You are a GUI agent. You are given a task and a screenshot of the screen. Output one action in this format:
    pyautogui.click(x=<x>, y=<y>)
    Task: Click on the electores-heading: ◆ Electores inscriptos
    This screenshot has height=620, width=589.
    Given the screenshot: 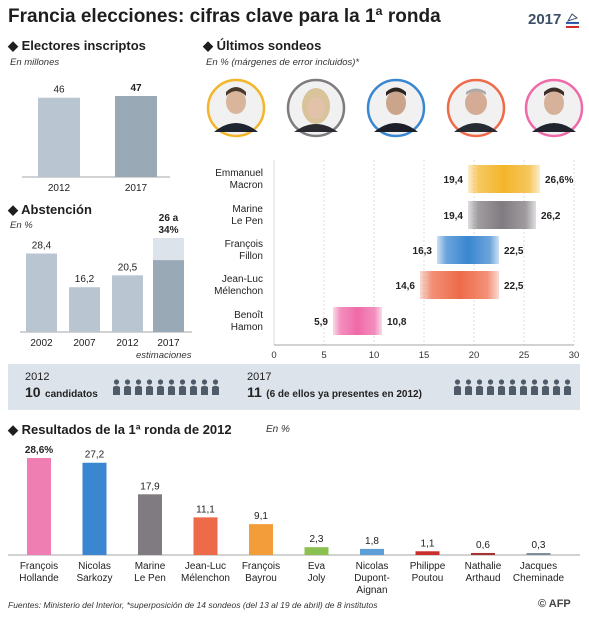 What is the action you would take?
    pyautogui.click(x=77, y=45)
    